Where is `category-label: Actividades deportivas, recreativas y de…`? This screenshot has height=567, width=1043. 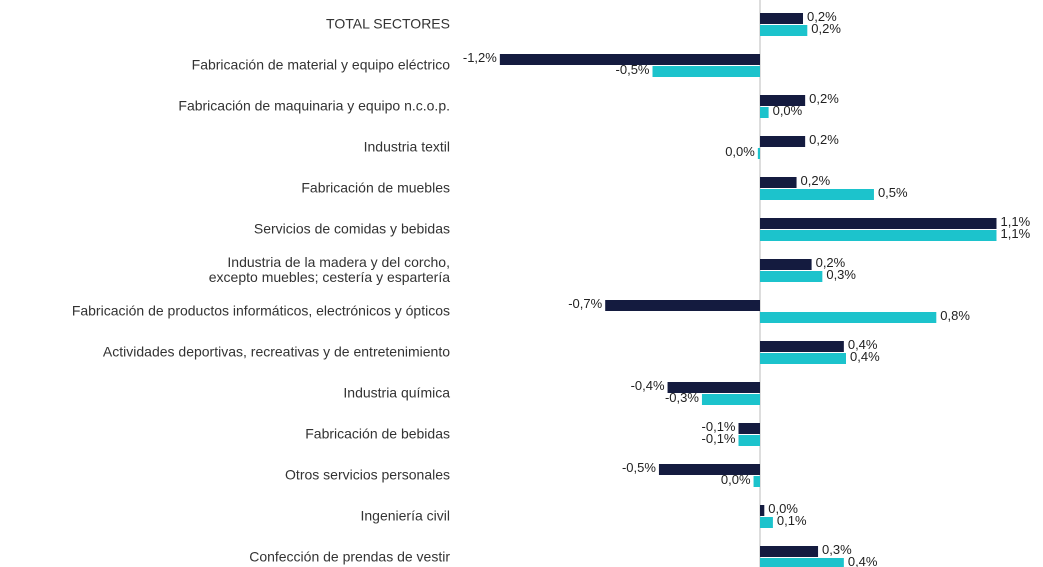
category-label: Actividades deportivas, recreativas y de… is located at coordinates (276, 351).